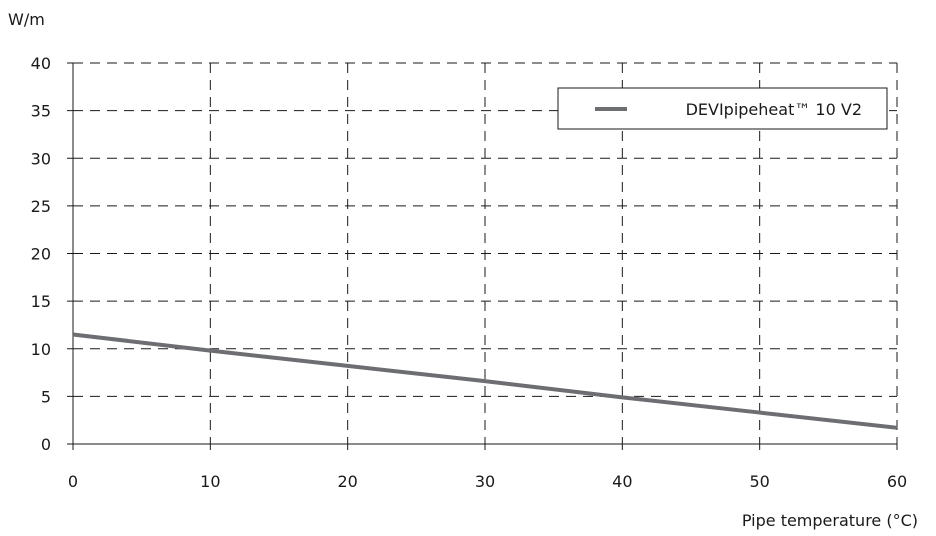 The image size is (936, 536). What do you see at coordinates (46, 396) in the screenshot?
I see `y-tick-label: 5` at bounding box center [46, 396].